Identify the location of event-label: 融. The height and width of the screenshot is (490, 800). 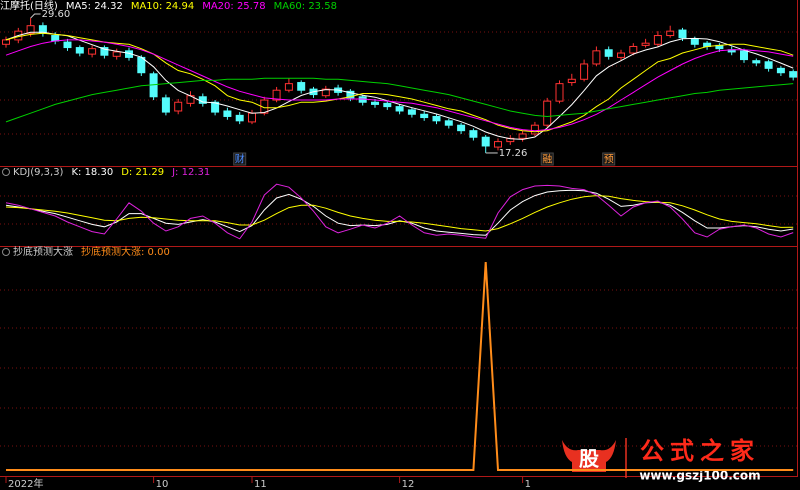
(547, 160).